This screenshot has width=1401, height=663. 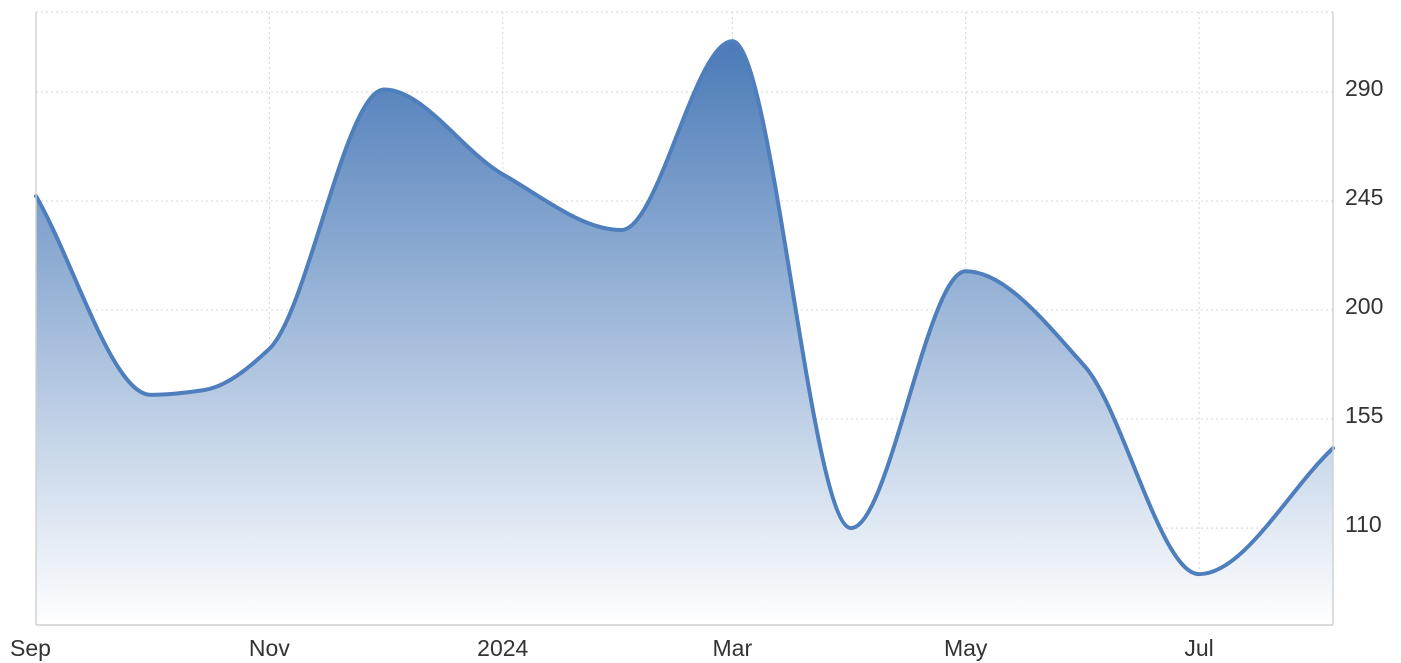 What do you see at coordinates (502, 648) in the screenshot?
I see `x-tick-label: 2024` at bounding box center [502, 648].